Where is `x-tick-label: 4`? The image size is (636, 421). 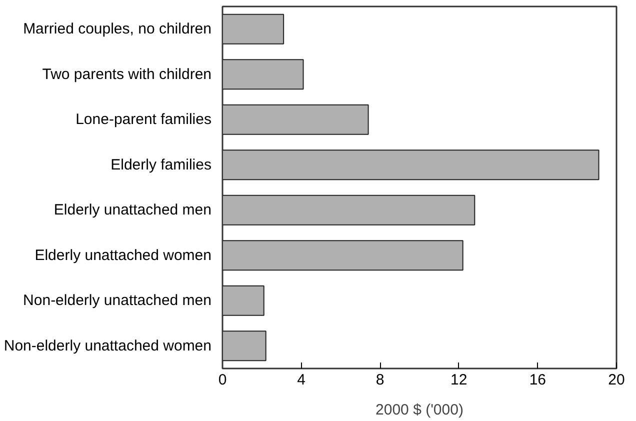 x-tick-label: 4 is located at coordinates (301, 380).